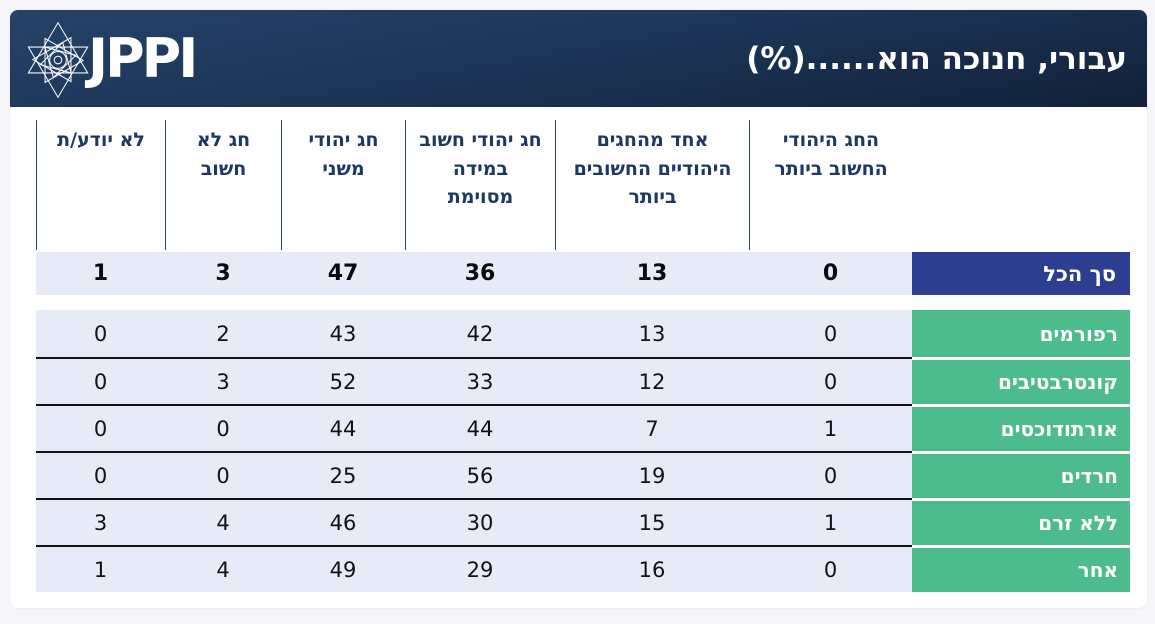  Describe the element at coordinates (480, 185) in the screenshot. I see `column-header: חג יהודי חשוב במידה מסוימת` at that location.